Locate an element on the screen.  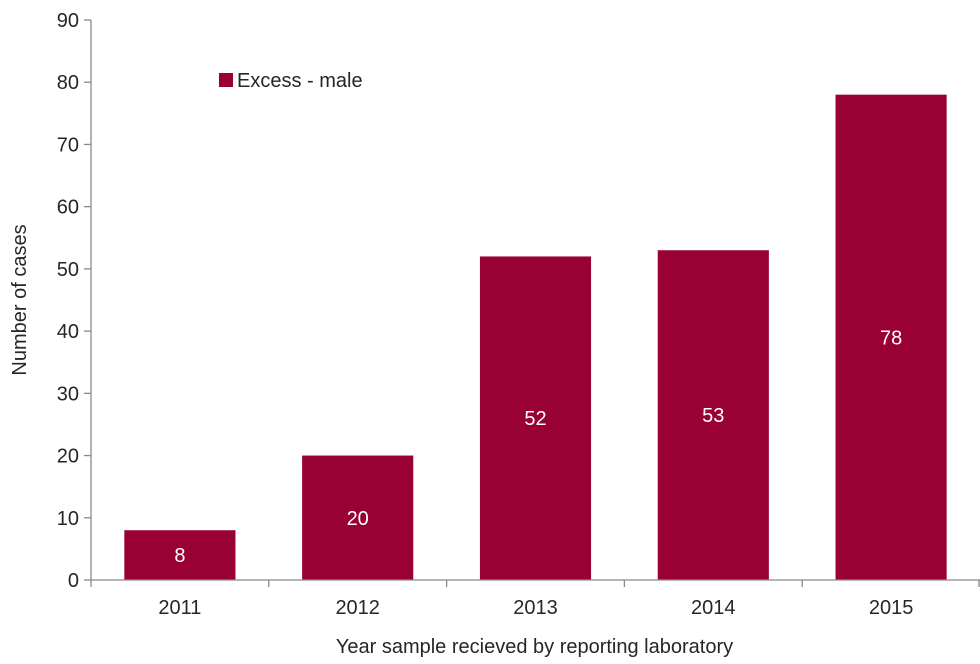
data-label-2014: 53 is located at coordinates (713, 416).